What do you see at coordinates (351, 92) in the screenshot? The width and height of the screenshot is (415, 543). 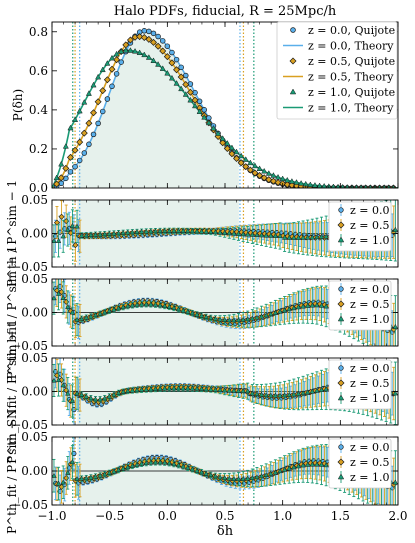 I see `legend-label: z = 1.0, Quijote` at bounding box center [351, 92].